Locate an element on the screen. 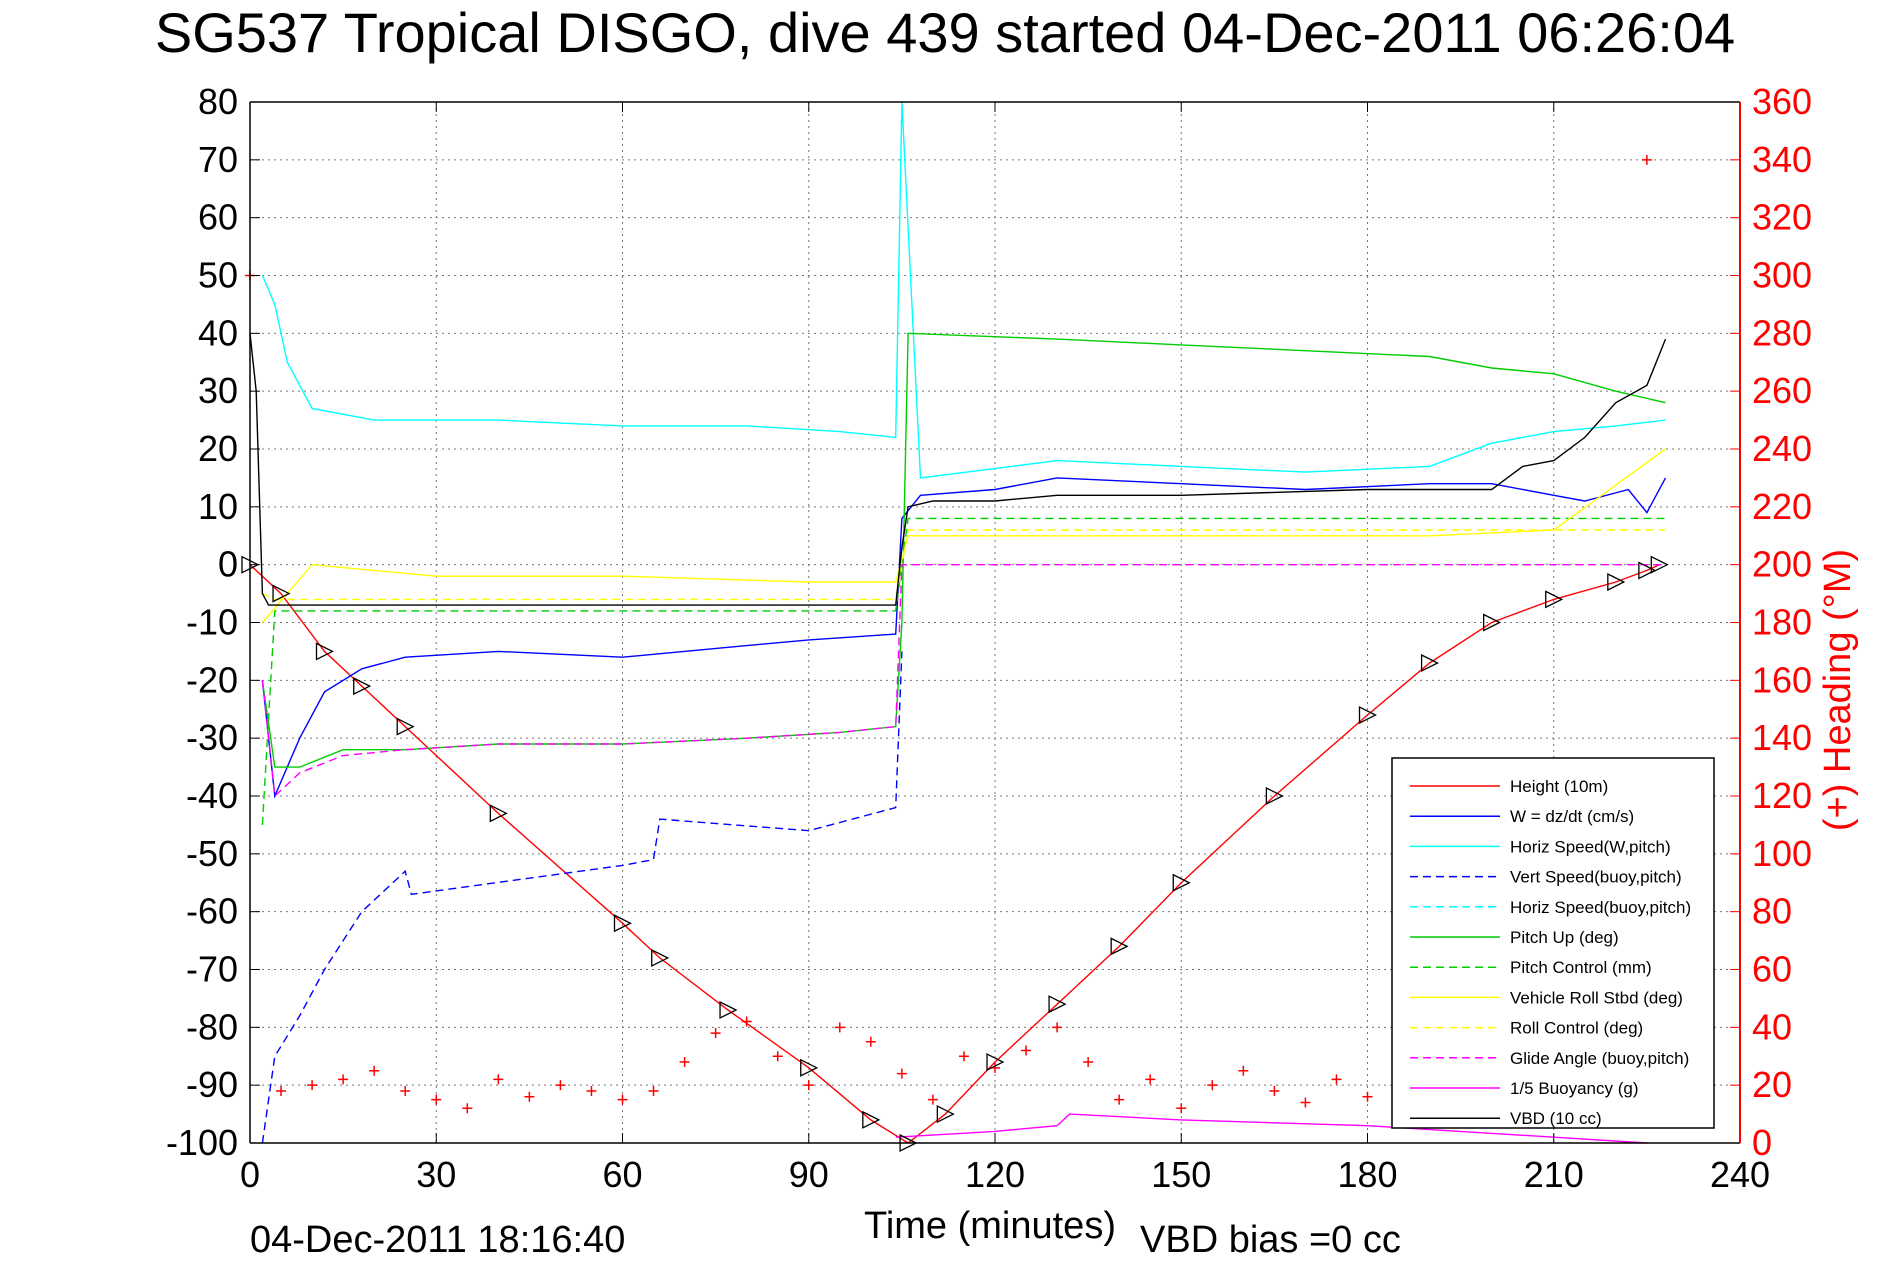 The image size is (1891, 1262). y-right-tick-label: 60 is located at coordinates (1772, 969).